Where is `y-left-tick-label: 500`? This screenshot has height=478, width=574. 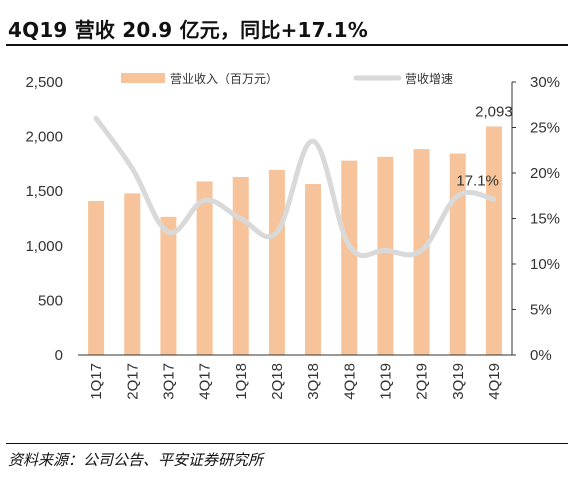
y-left-tick-label: 500 is located at coordinates (50, 300).